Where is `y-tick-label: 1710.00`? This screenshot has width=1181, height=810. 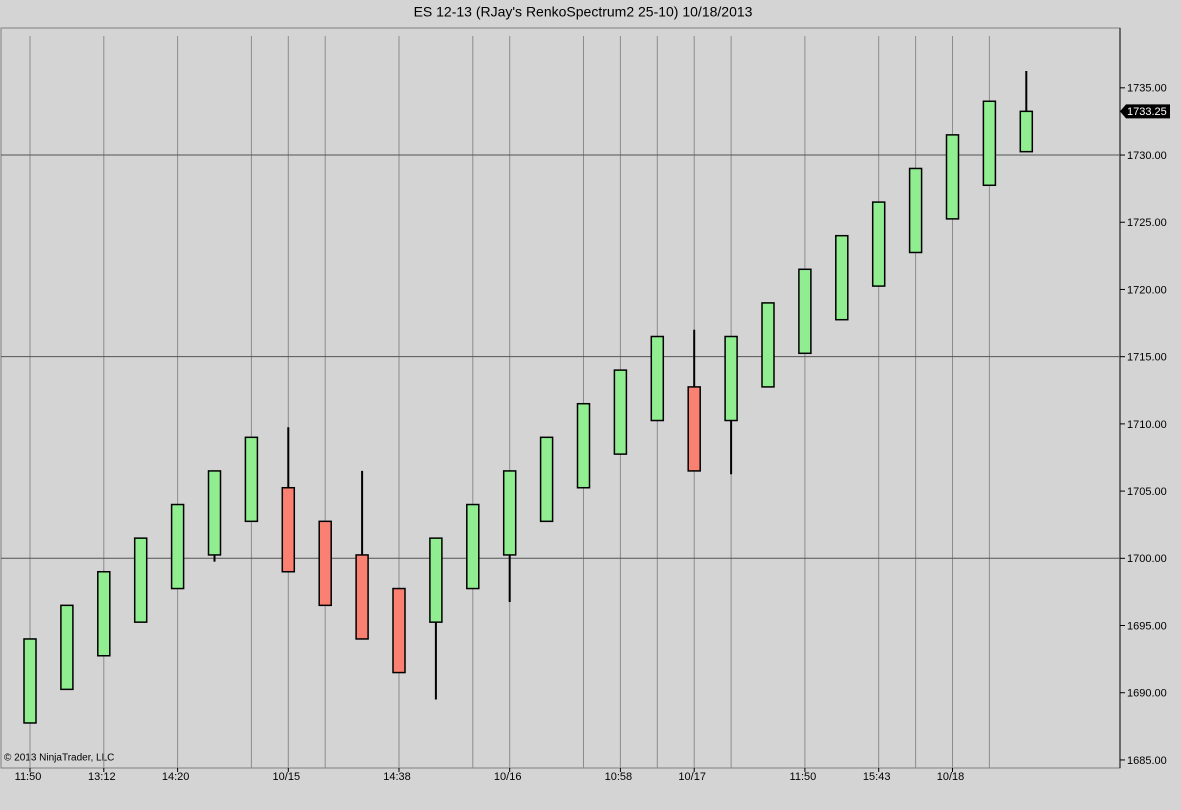 y-tick-label: 1710.00 is located at coordinates (1147, 425).